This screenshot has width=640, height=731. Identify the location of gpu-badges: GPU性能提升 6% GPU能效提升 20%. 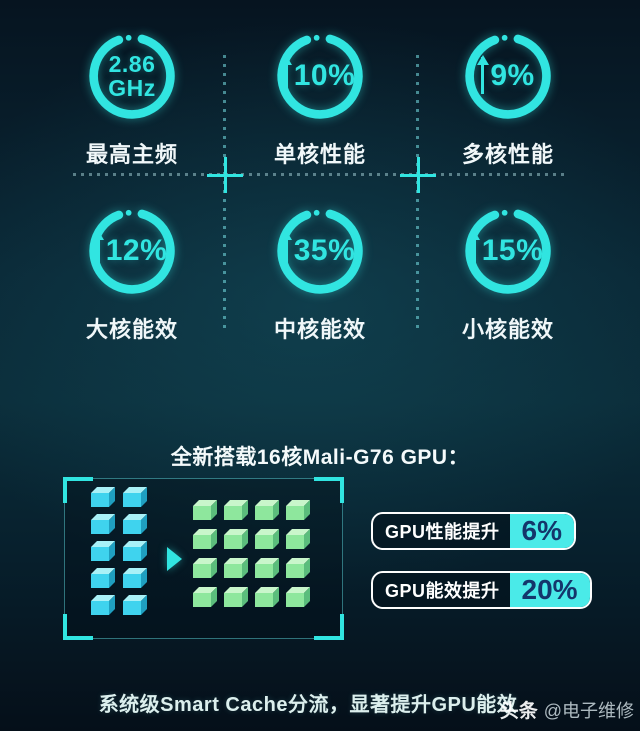
(481, 560).